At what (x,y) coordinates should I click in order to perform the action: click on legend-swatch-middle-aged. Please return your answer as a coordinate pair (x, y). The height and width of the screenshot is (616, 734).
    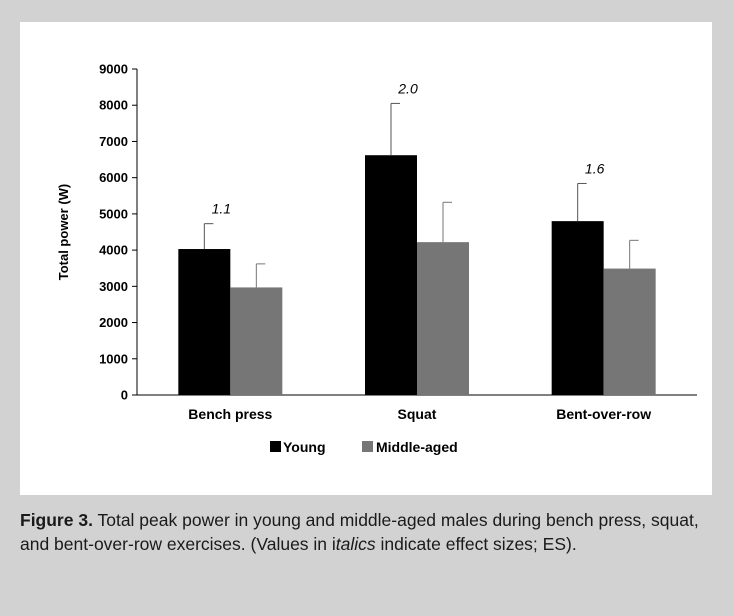
    Looking at the image, I should click on (367, 446).